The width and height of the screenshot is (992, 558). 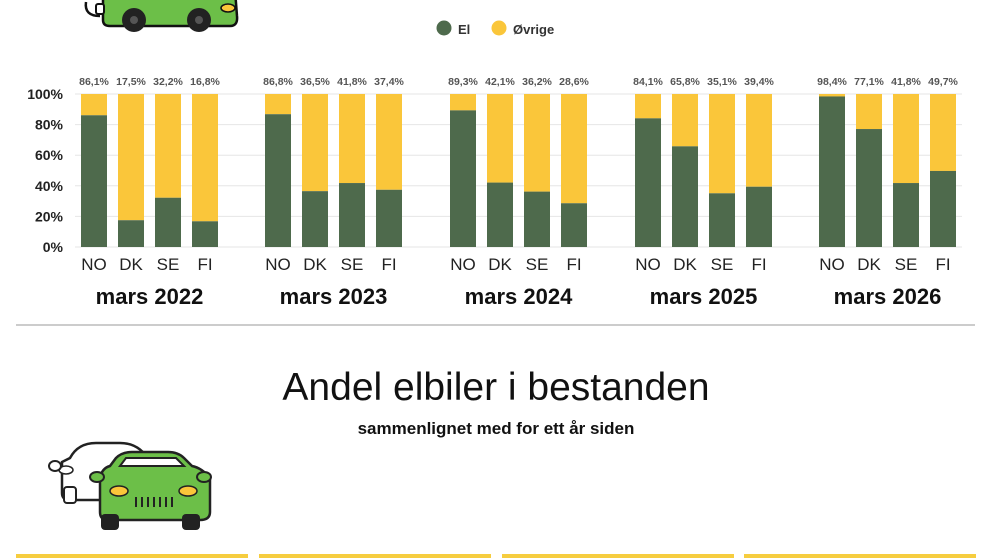 I want to click on green-car-icon, so click(x=161, y=16).